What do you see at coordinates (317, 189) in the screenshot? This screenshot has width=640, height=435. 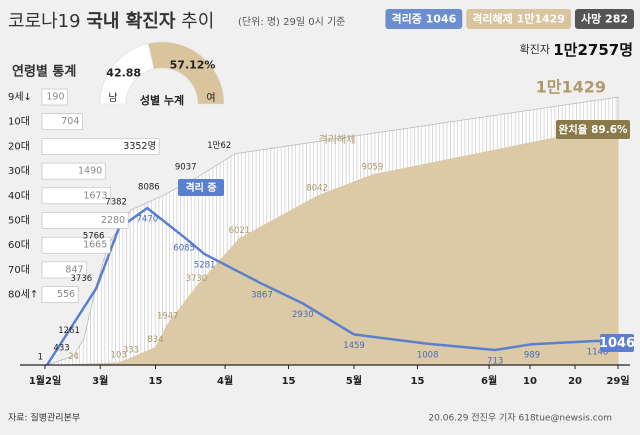 I see `value-label: 8042` at bounding box center [317, 189].